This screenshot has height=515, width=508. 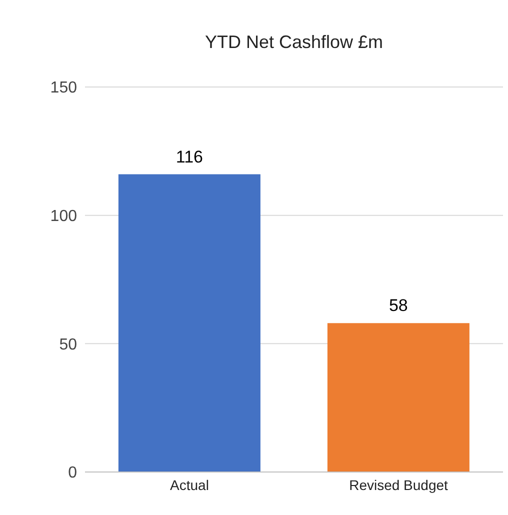 I want to click on y-tick-label: 100, so click(x=64, y=217).